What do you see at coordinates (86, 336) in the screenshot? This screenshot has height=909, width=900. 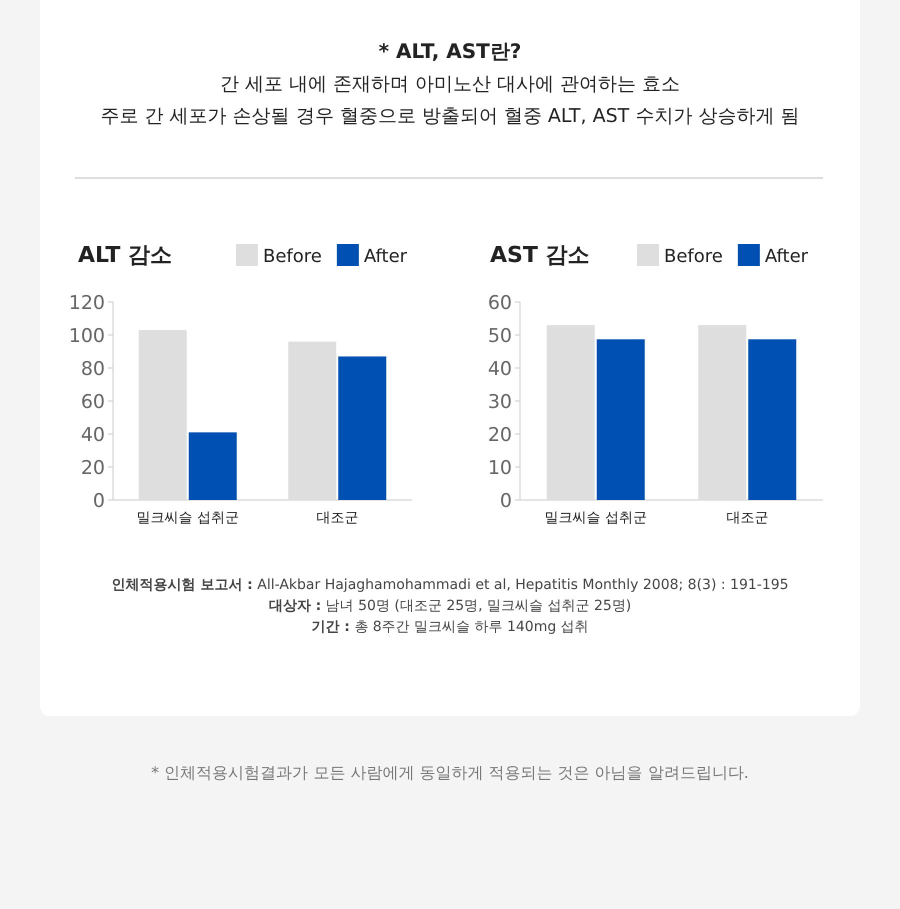 I see `y-tick-label: 100` at bounding box center [86, 336].